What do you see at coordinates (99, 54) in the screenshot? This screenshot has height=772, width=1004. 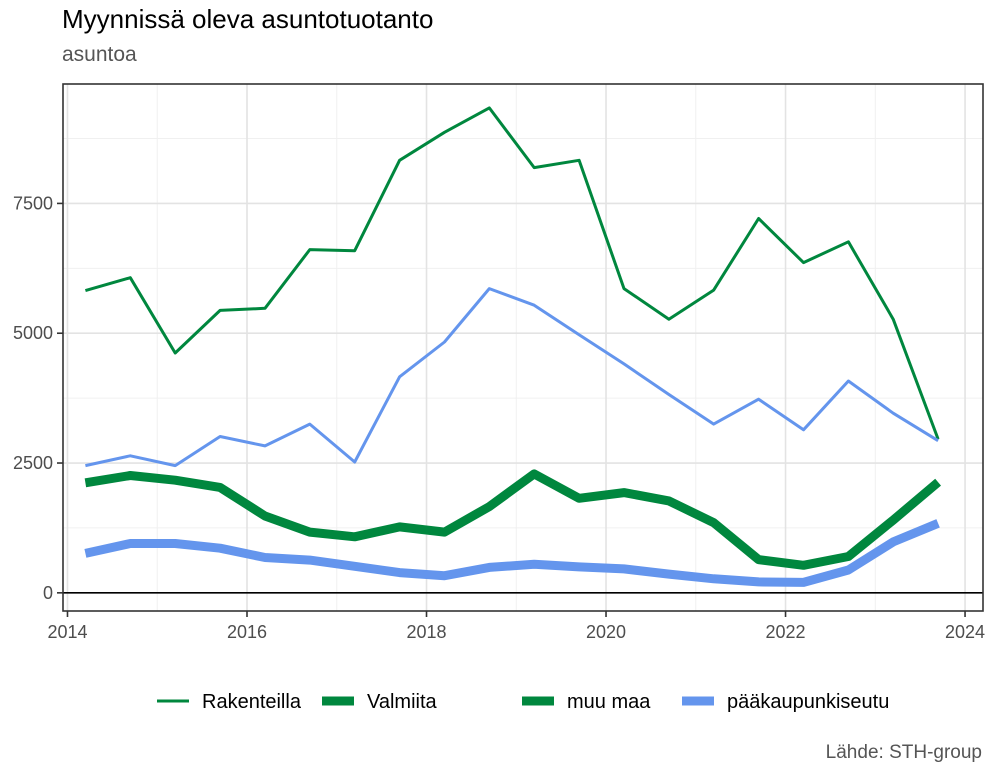 I see `chart-subtitle: asuntoa` at bounding box center [99, 54].